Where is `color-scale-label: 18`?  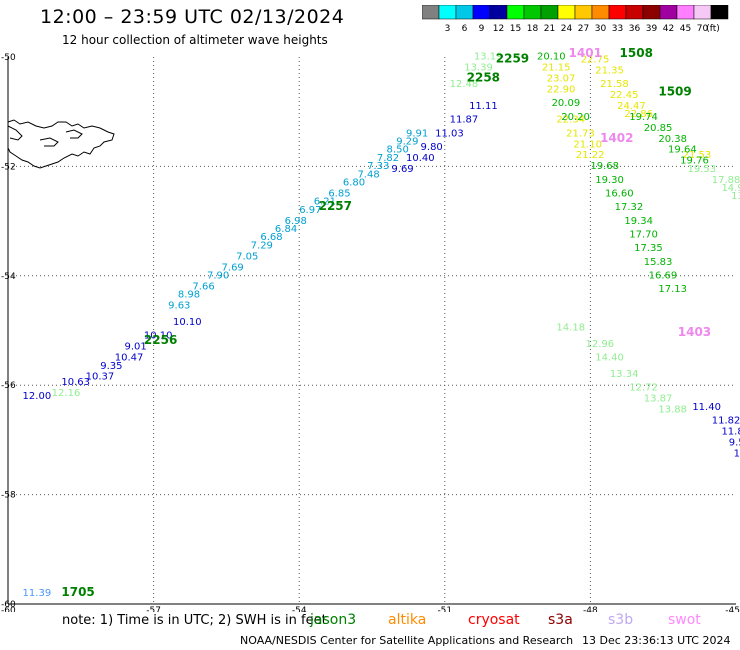 color-scale-label: 18 is located at coordinates (533, 29).